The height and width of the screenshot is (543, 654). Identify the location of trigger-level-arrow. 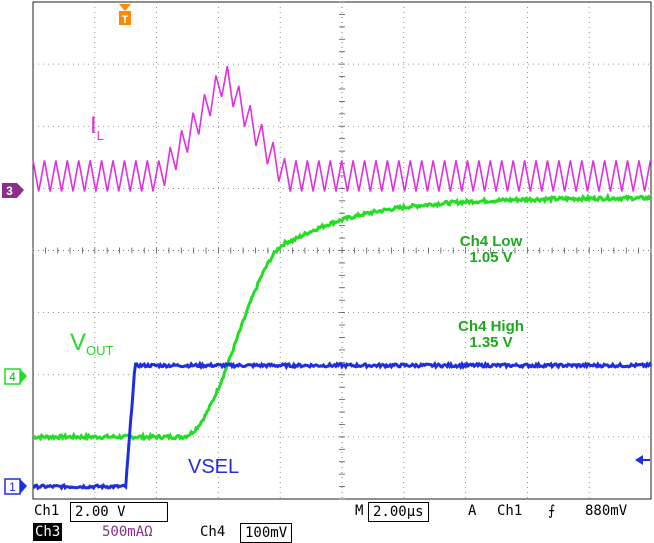
(639, 460).